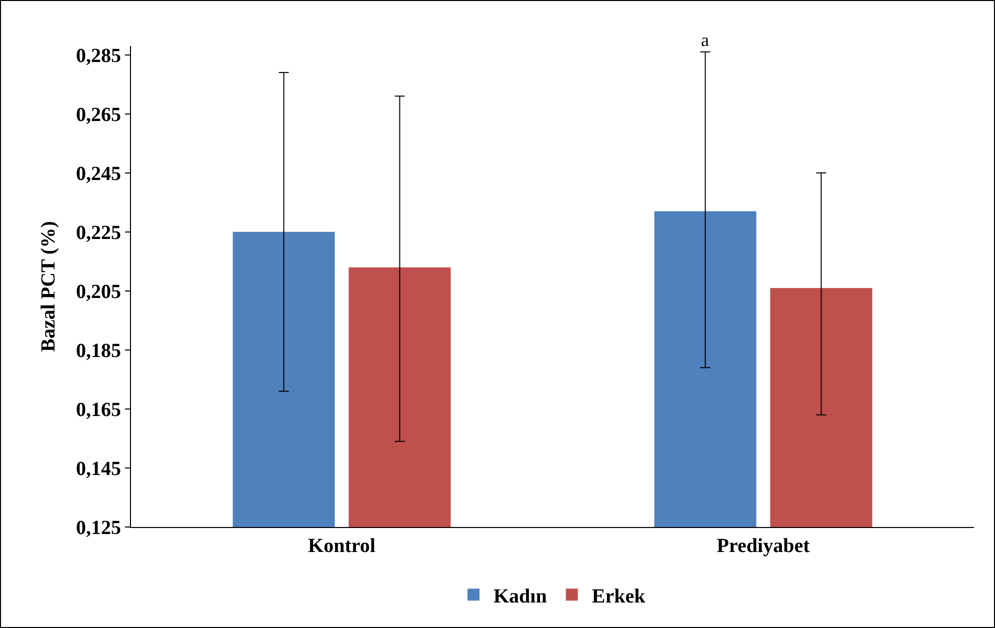 This screenshot has height=628, width=995. Describe the element at coordinates (98, 233) in the screenshot. I see `y-tick-label: 0,225` at that location.